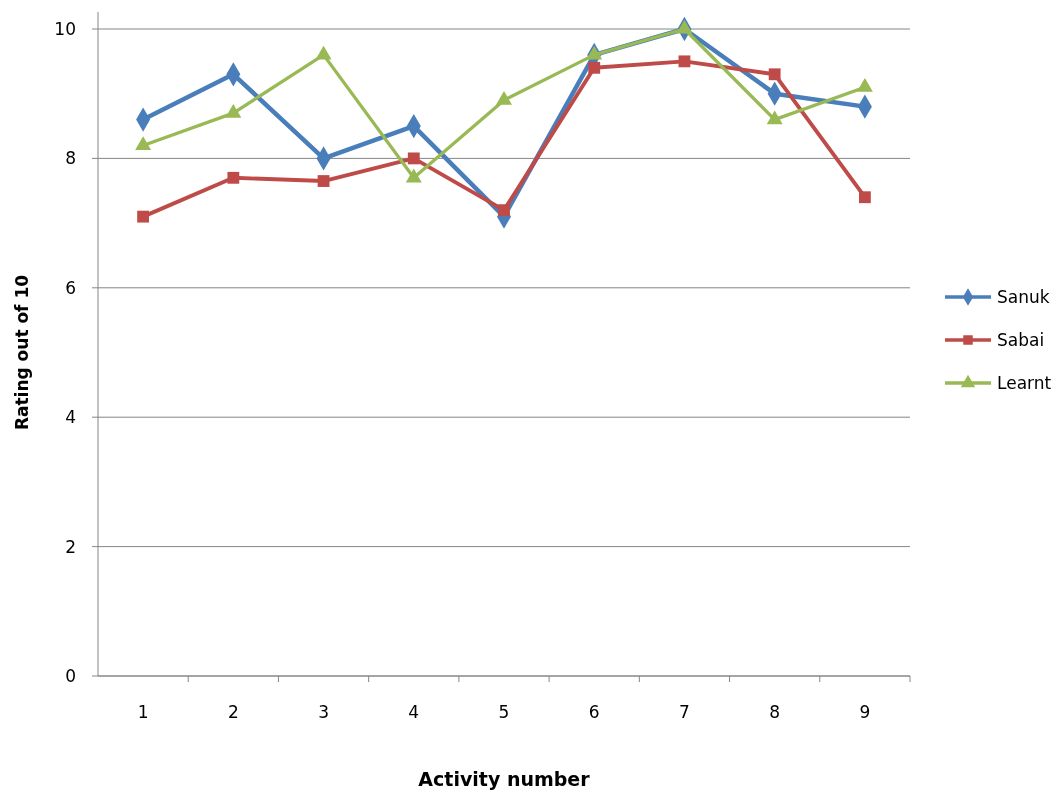 The height and width of the screenshot is (802, 1064). Describe the element at coordinates (1024, 382) in the screenshot. I see `legend-label: Learnt` at that location.